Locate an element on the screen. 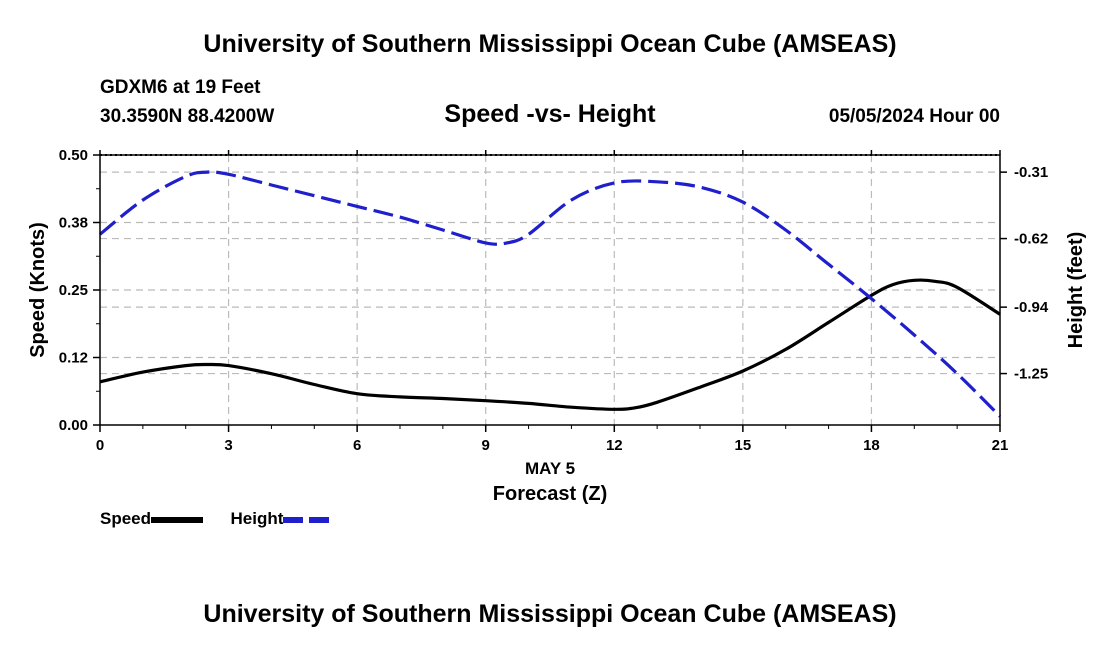  x-tick-label: 0 is located at coordinates (100, 445).